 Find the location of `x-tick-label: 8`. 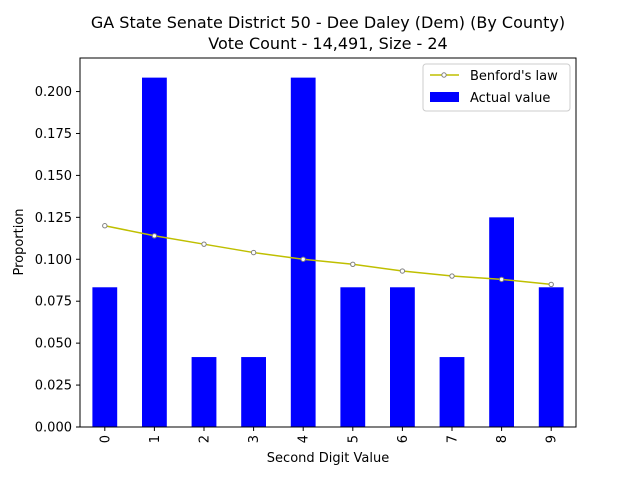

x-tick-label: 8 is located at coordinates (502, 439).